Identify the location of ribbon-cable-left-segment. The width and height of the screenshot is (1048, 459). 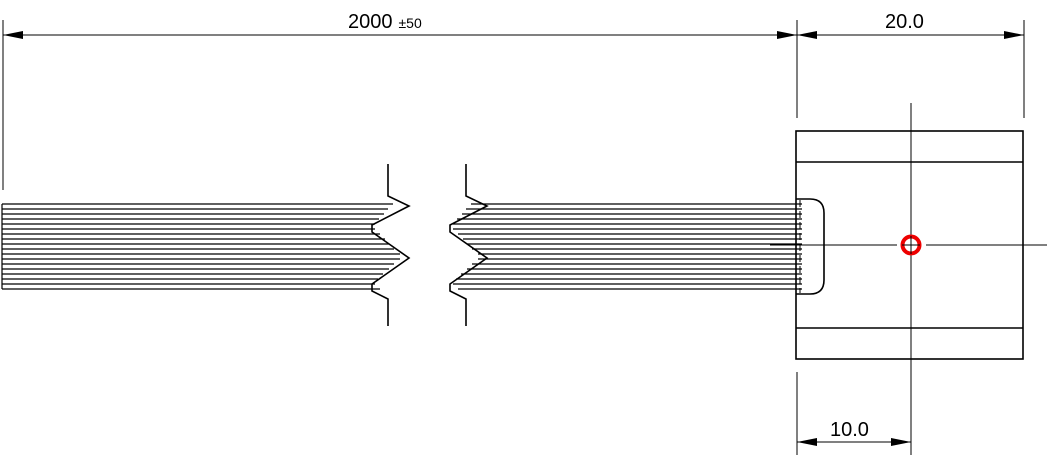
(200, 246).